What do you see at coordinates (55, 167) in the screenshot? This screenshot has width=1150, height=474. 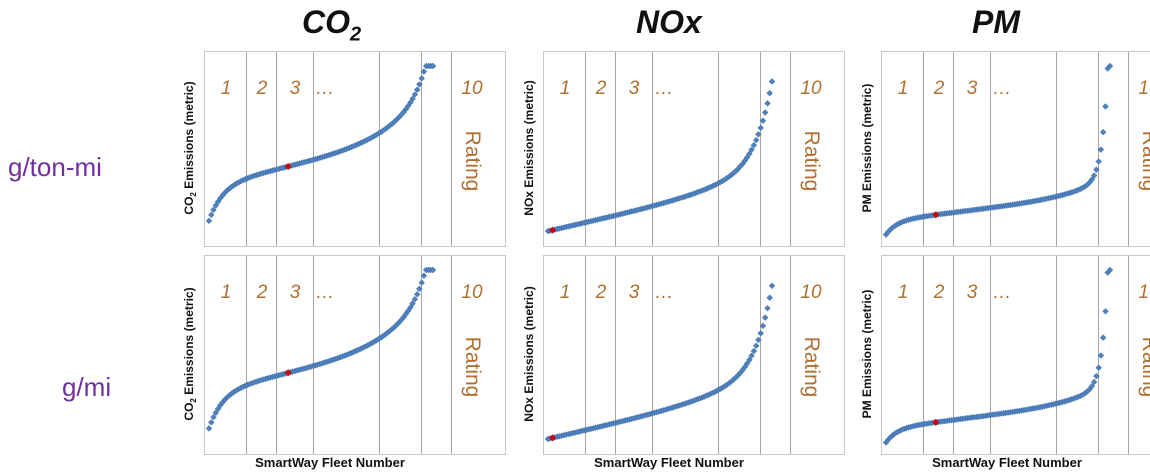 I see `row-label-per-ton-mile: g/ton-mi` at bounding box center [55, 167].